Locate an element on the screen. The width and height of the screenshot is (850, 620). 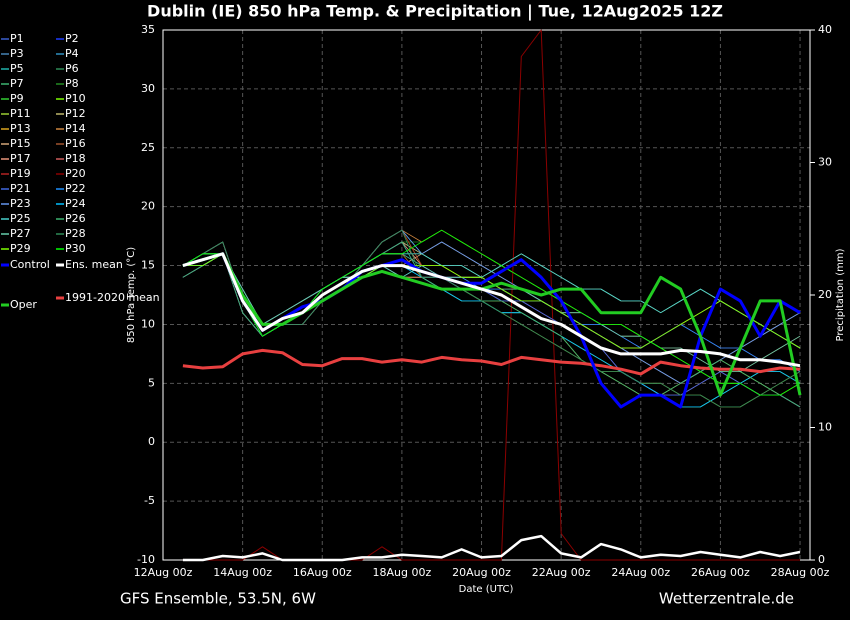
legend-label: P14 is located at coordinates (75, 128).